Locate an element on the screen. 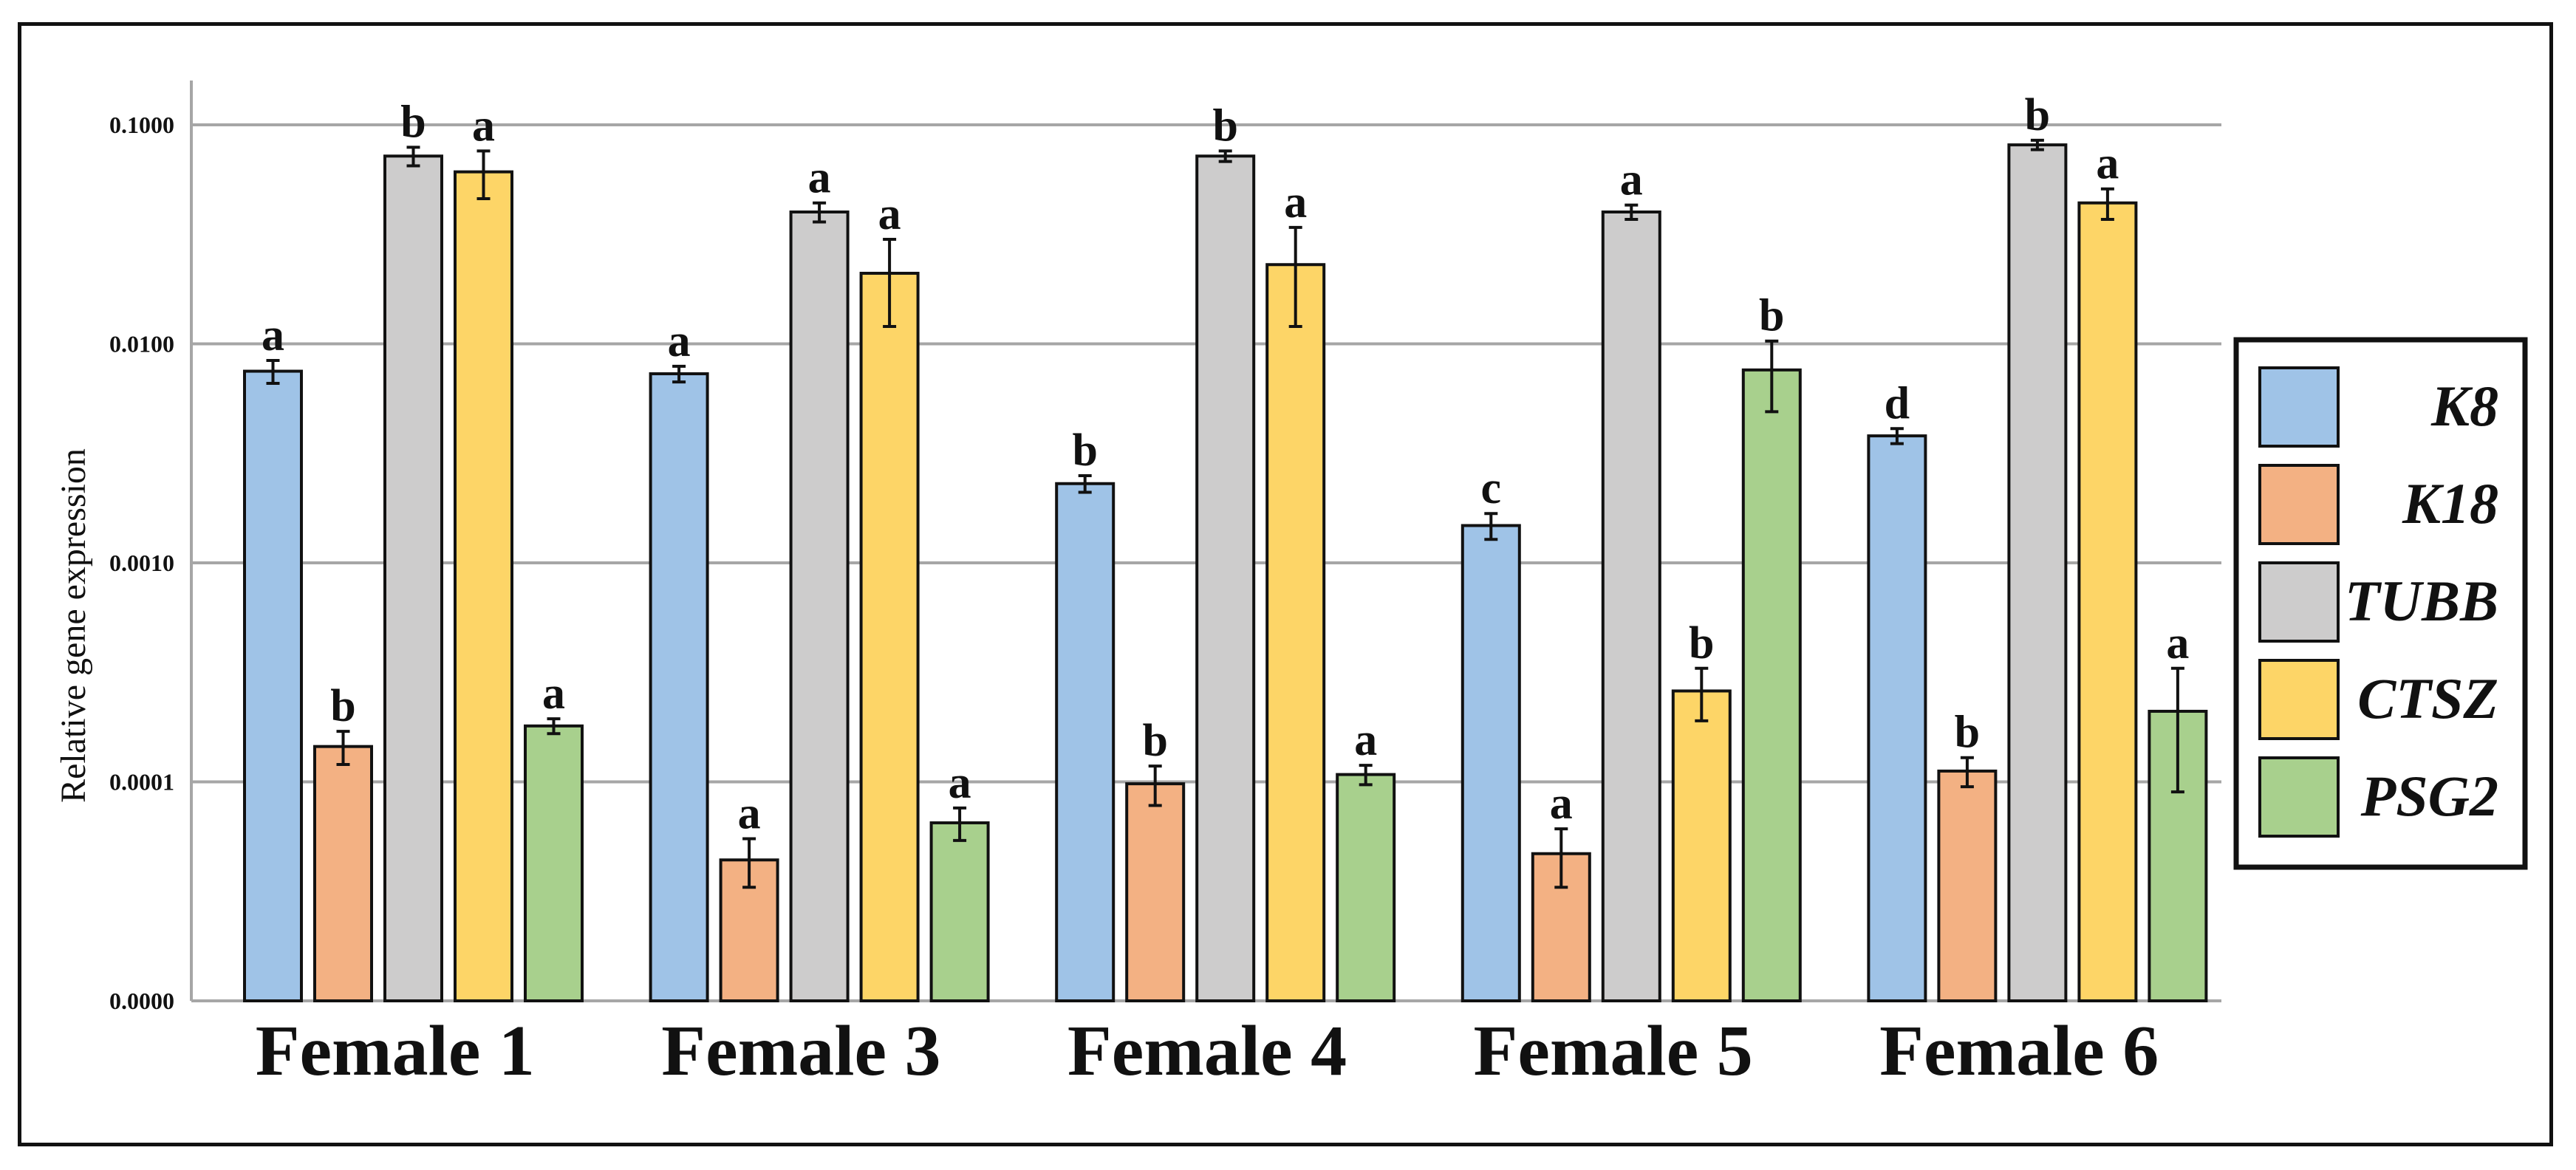  x-group-label: Female 4 is located at coordinates (1207, 1051).